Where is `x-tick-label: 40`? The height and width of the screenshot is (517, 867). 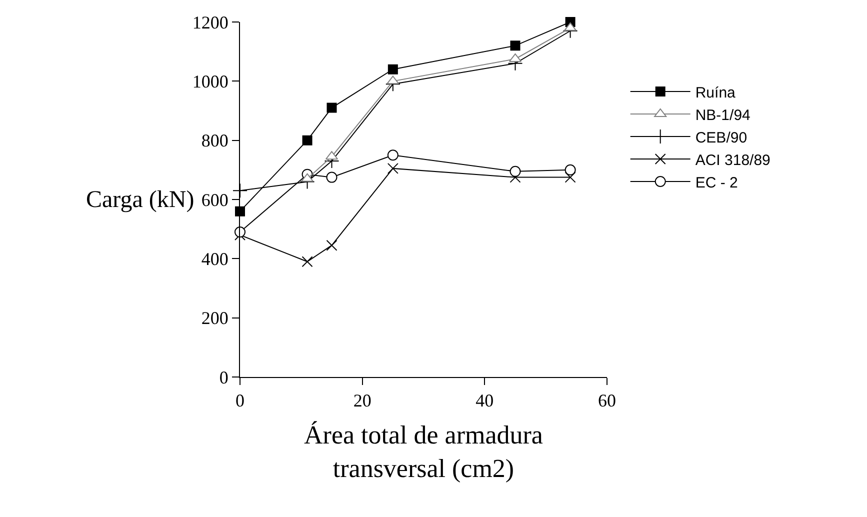 x-tick-label: 40 is located at coordinates (485, 400).